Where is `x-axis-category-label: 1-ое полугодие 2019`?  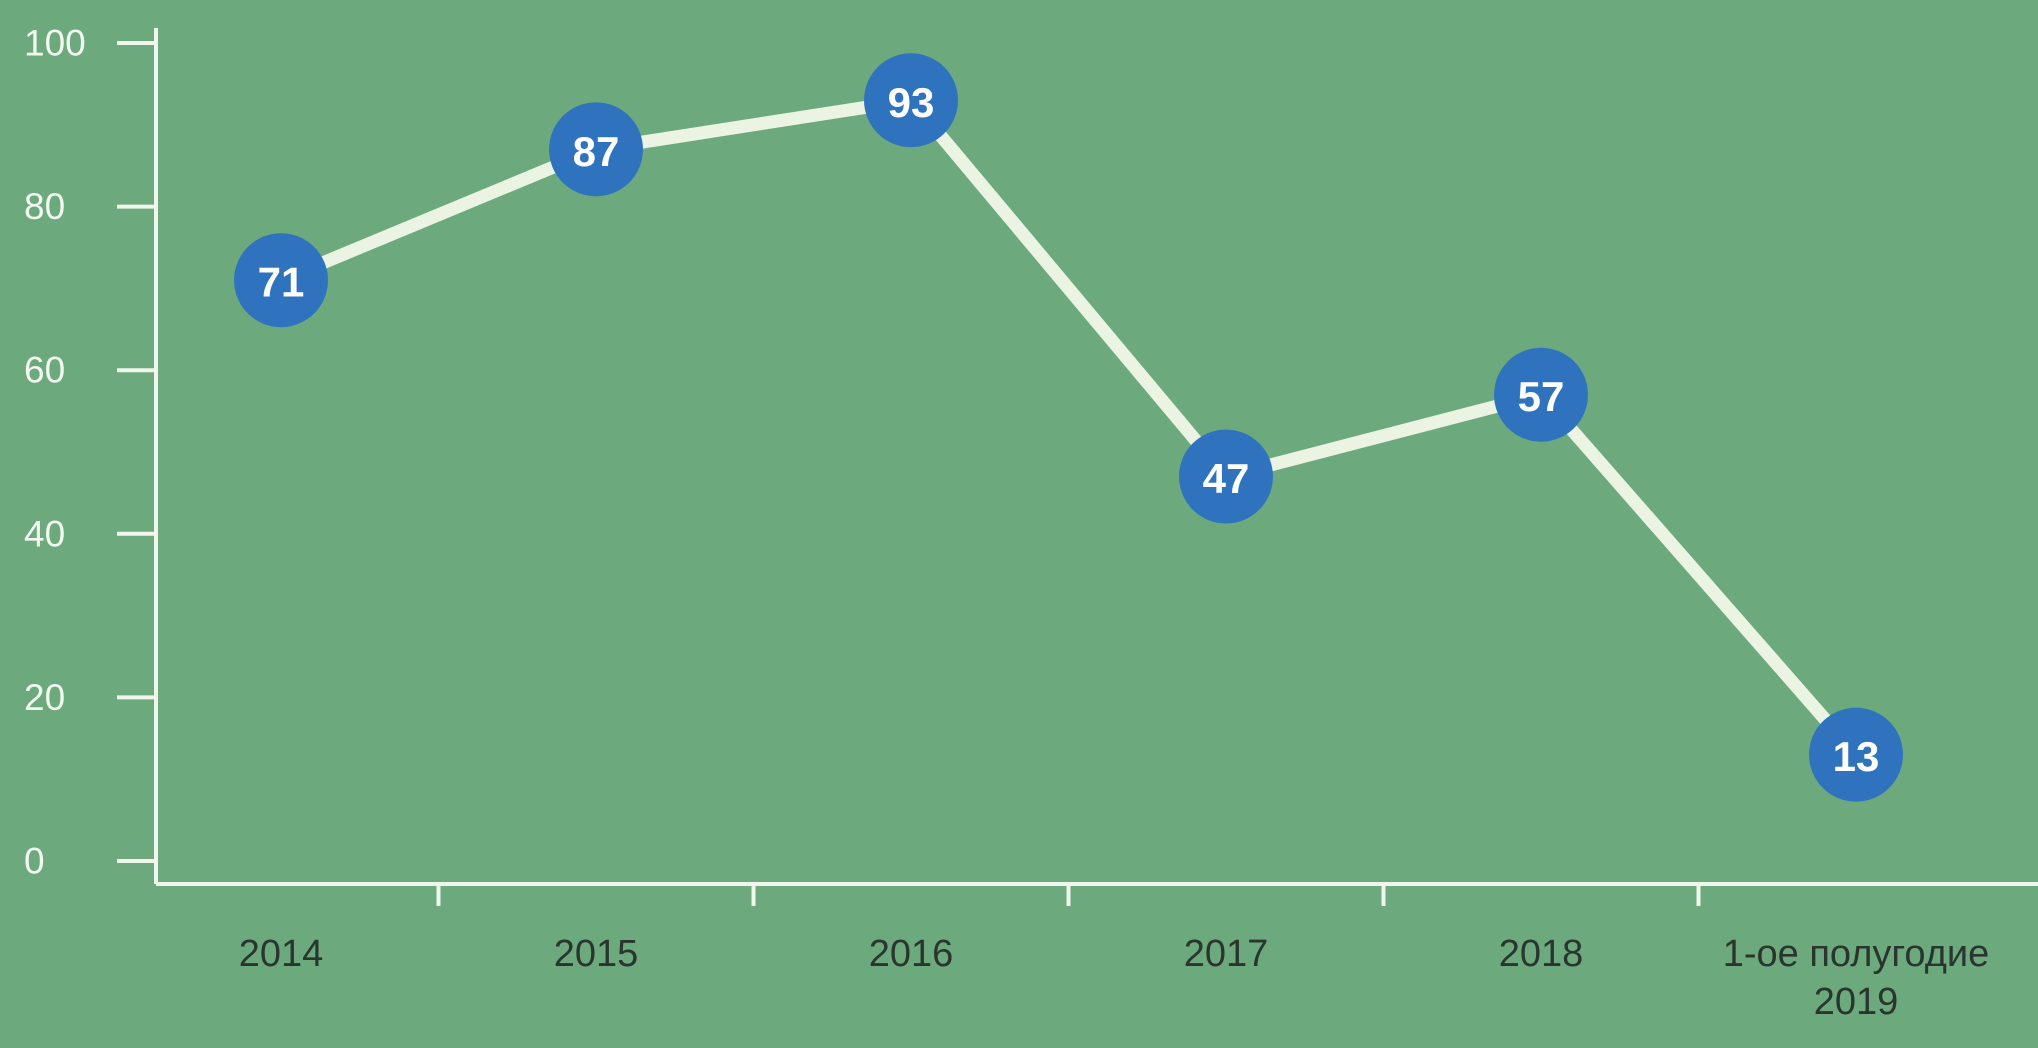 x-axis-category-label: 1-ое полугодие 2019 is located at coordinates (1856, 978).